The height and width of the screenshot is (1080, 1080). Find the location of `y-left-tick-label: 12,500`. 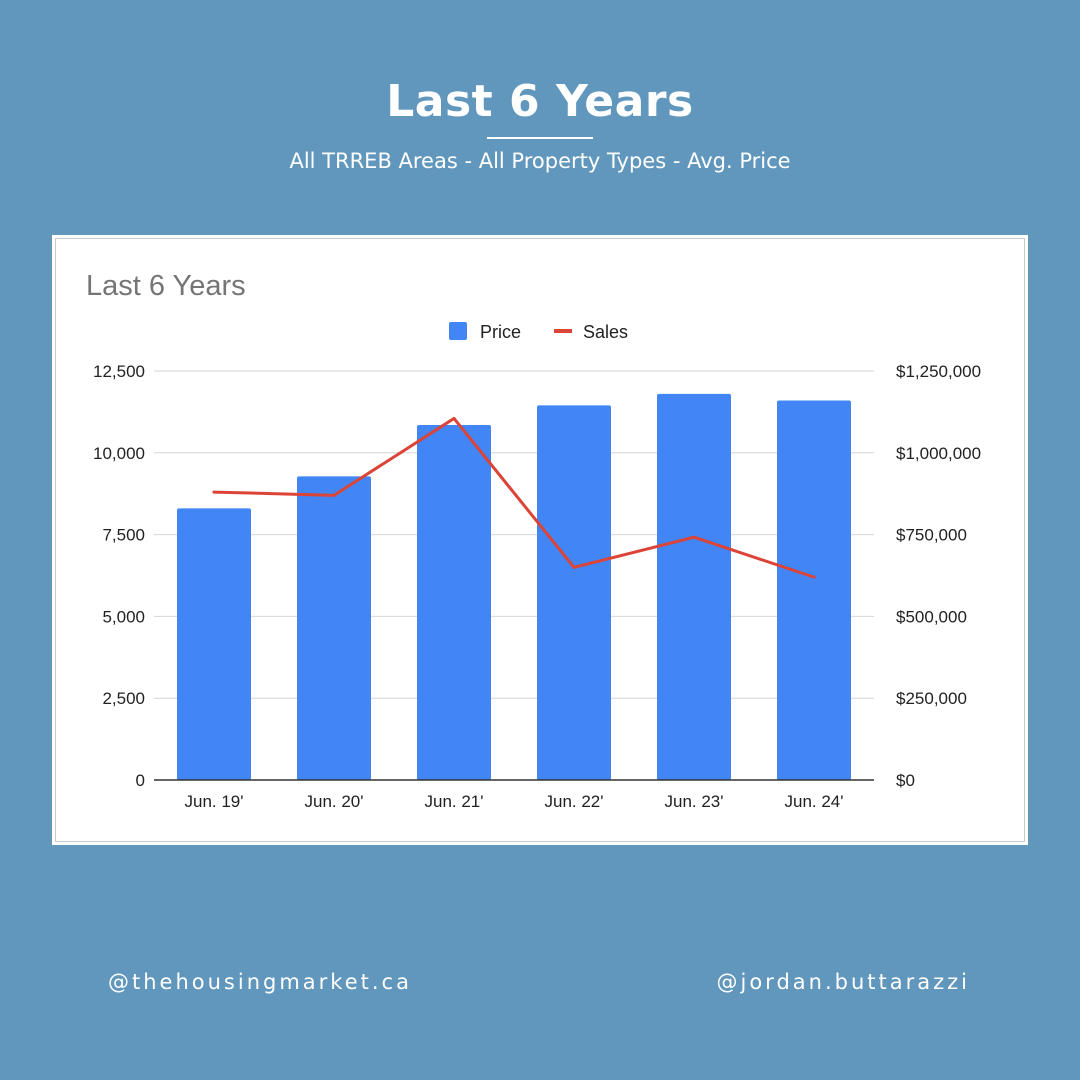

y-left-tick-label: 12,500 is located at coordinates (119, 371).